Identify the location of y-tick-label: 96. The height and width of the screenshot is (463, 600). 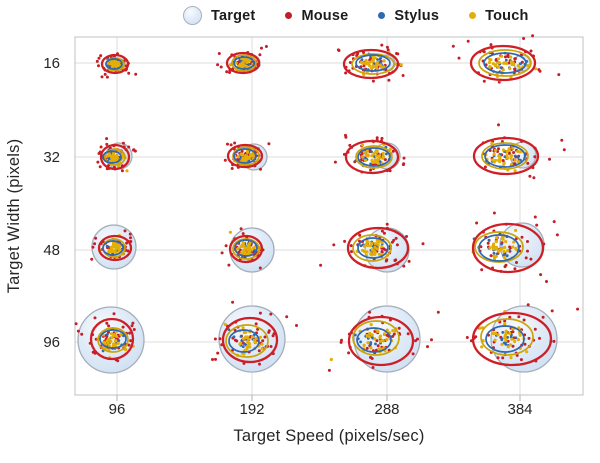
(51, 342).